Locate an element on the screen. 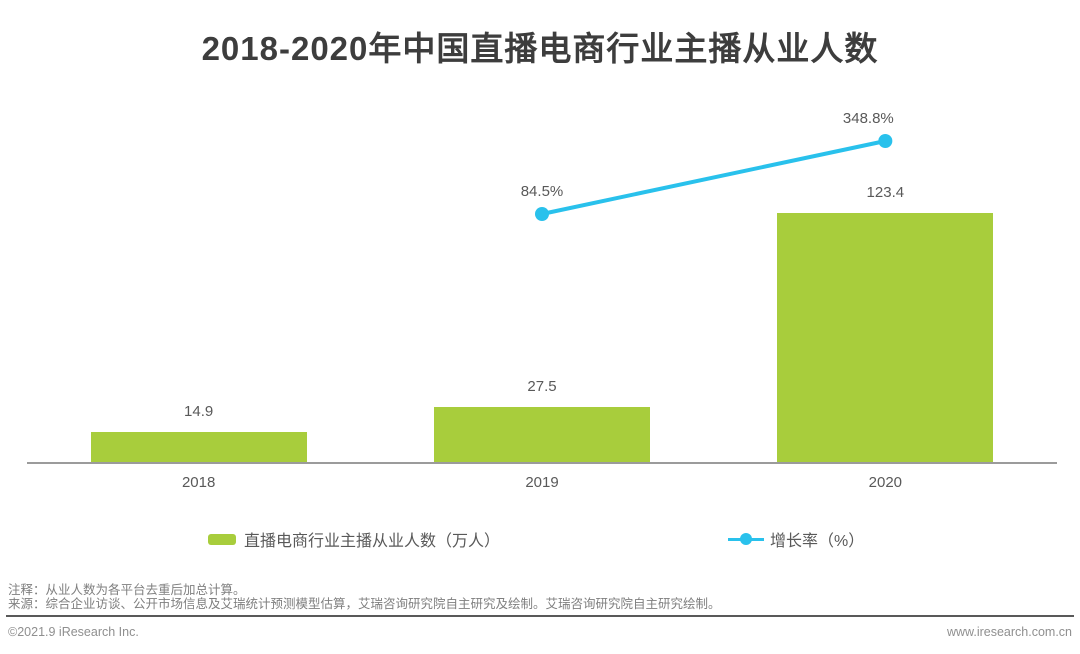 This screenshot has height=654, width=1080. bar-value-label-2019: 27.5 is located at coordinates (542, 386).